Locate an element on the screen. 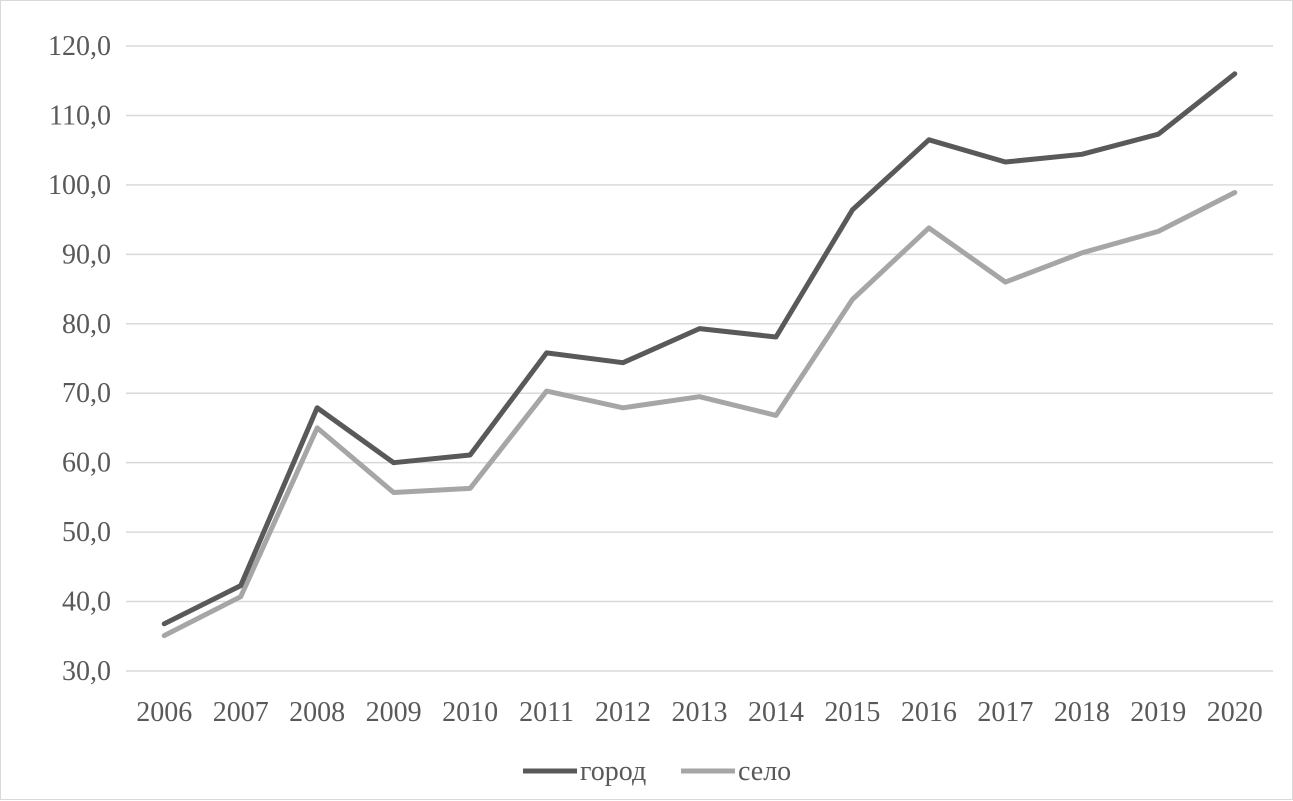 Image resolution: width=1293 pixels, height=801 pixels. y-tick-label: 40,0 is located at coordinates (86, 602).